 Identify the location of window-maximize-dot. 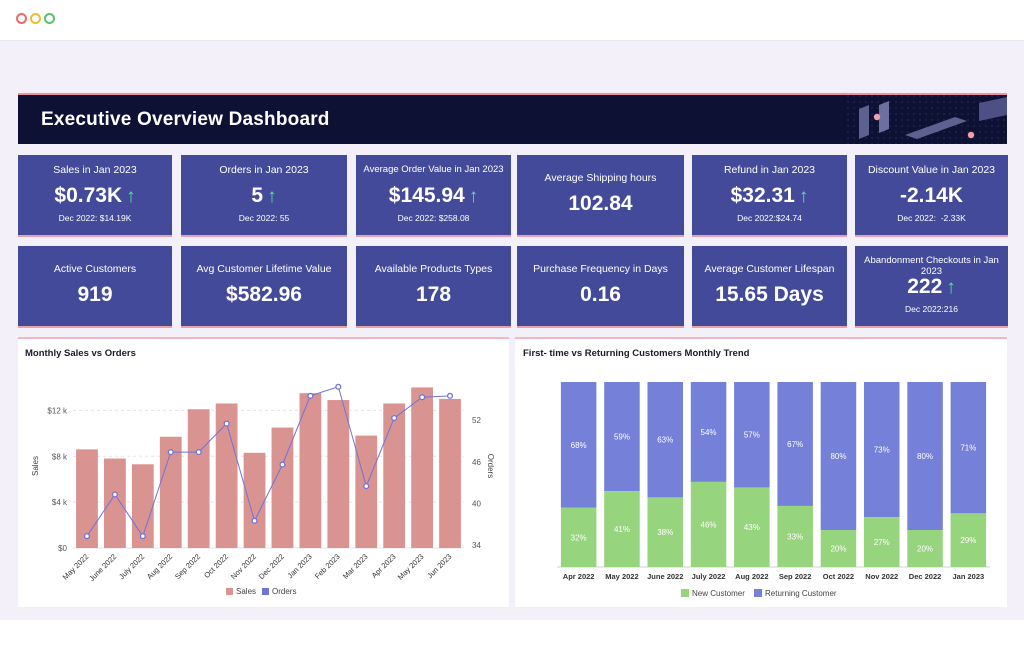
(49, 18).